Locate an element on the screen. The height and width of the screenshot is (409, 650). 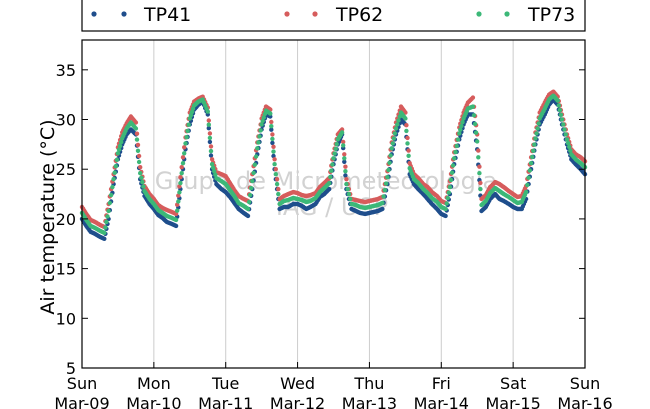
x-tick-label-day: Sat is located at coordinates (513, 383).